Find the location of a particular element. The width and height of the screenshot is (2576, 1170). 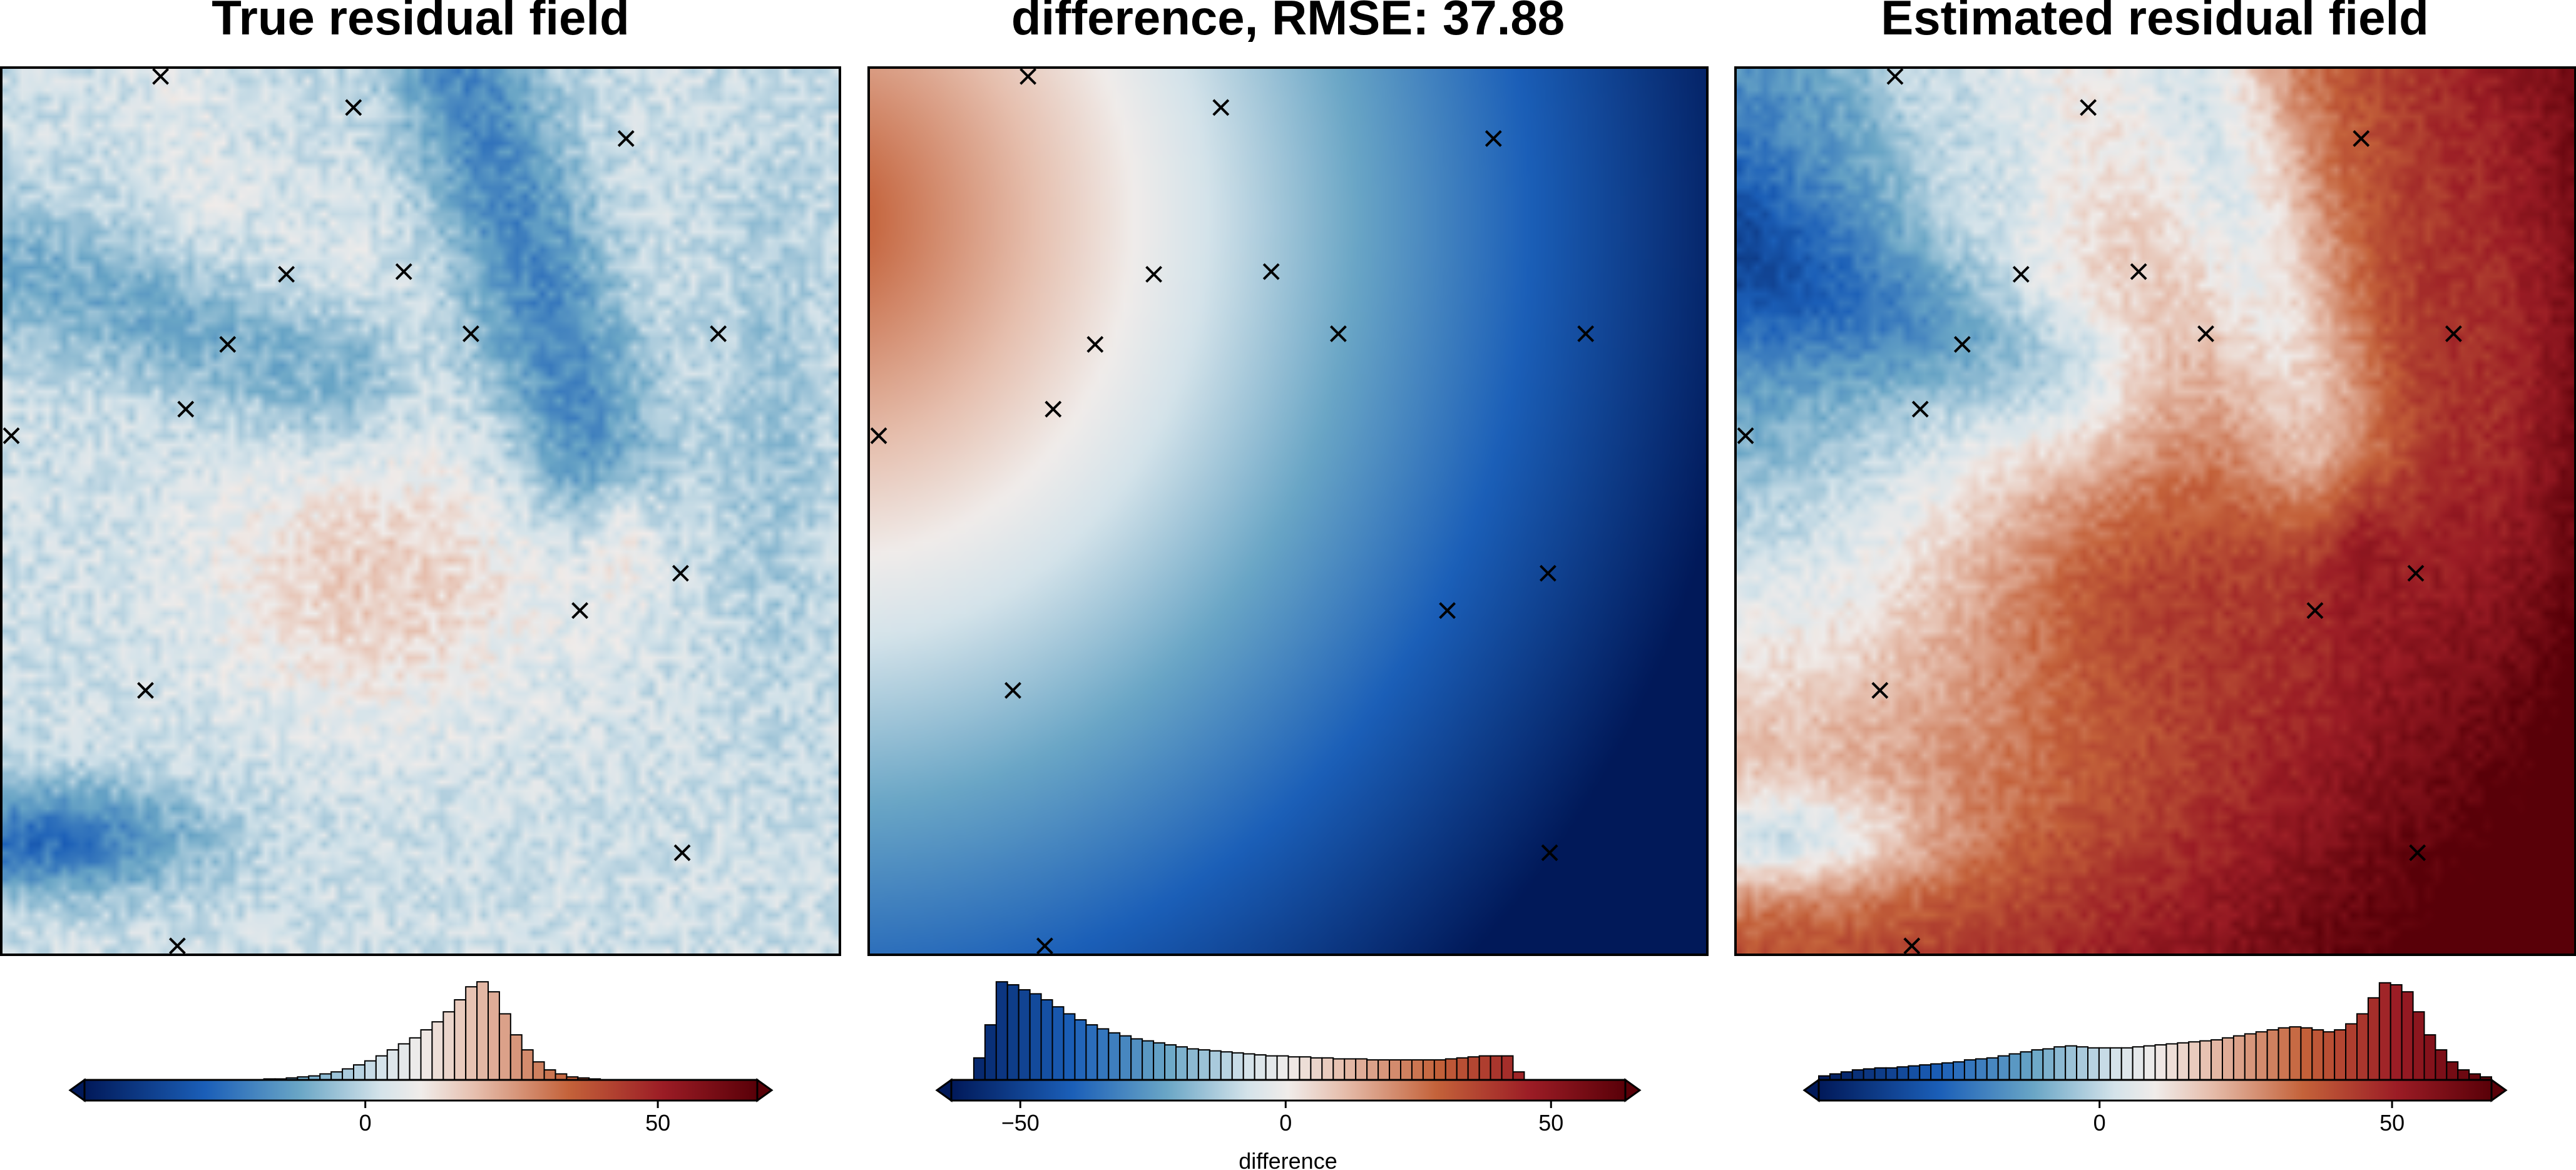

panel-title: True residual field is located at coordinates (421, 22).